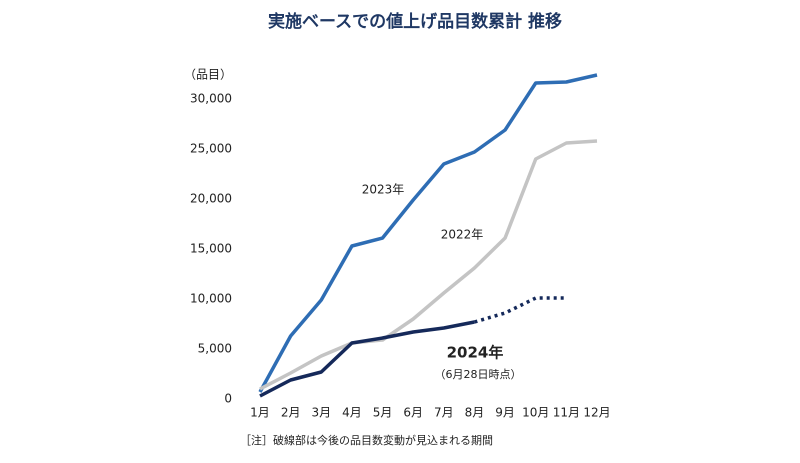  What do you see at coordinates (211, 99) in the screenshot?
I see `y-tick-label: 30,000` at bounding box center [211, 99].